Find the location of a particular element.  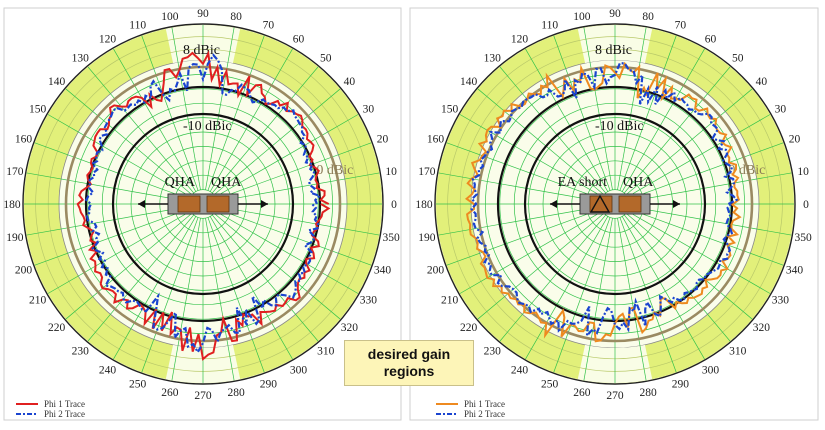

angle-tick-label: 130 is located at coordinates (493, 59).